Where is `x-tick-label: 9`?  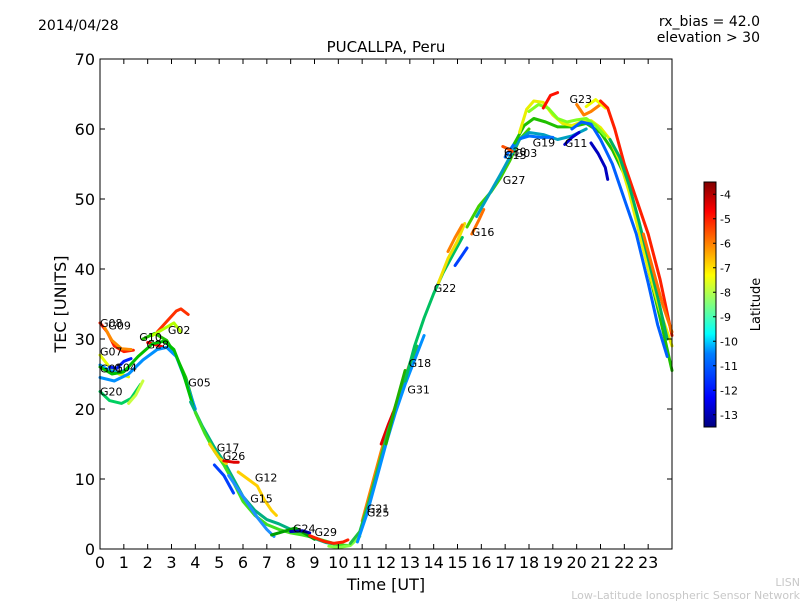 x-tick-label: 9 is located at coordinates (314, 562).